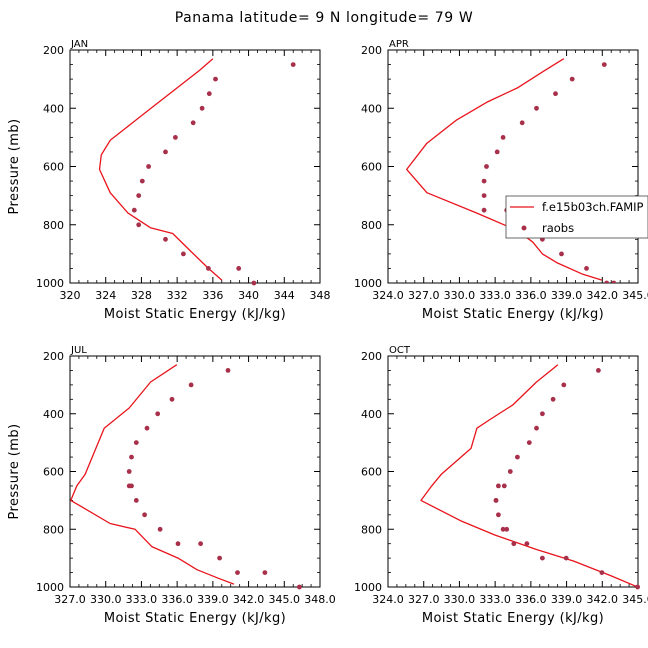 This screenshot has height=648, width=648. What do you see at coordinates (388, 599) in the screenshot?
I see `x-tick-label: 324.0` at bounding box center [388, 599].